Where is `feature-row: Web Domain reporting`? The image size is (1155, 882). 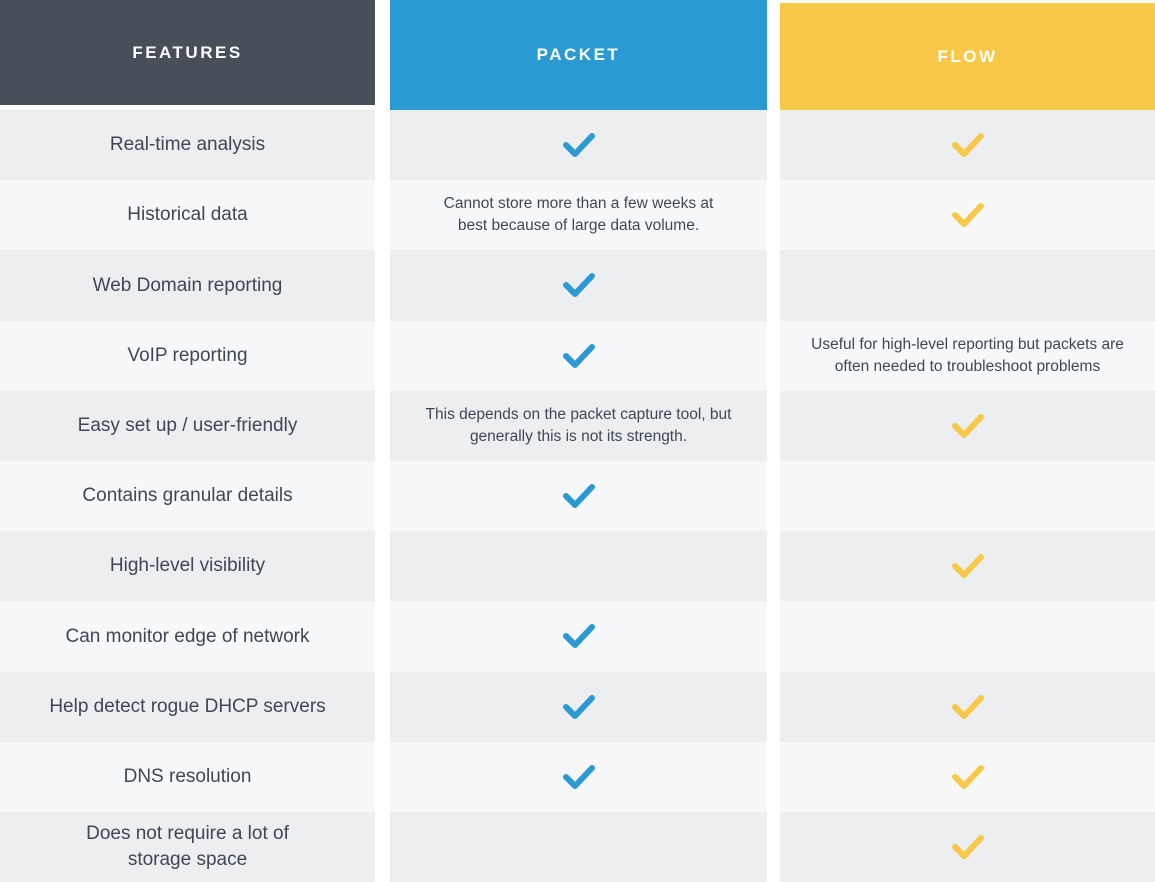 feature-row: Web Domain reporting is located at coordinates (187, 285).